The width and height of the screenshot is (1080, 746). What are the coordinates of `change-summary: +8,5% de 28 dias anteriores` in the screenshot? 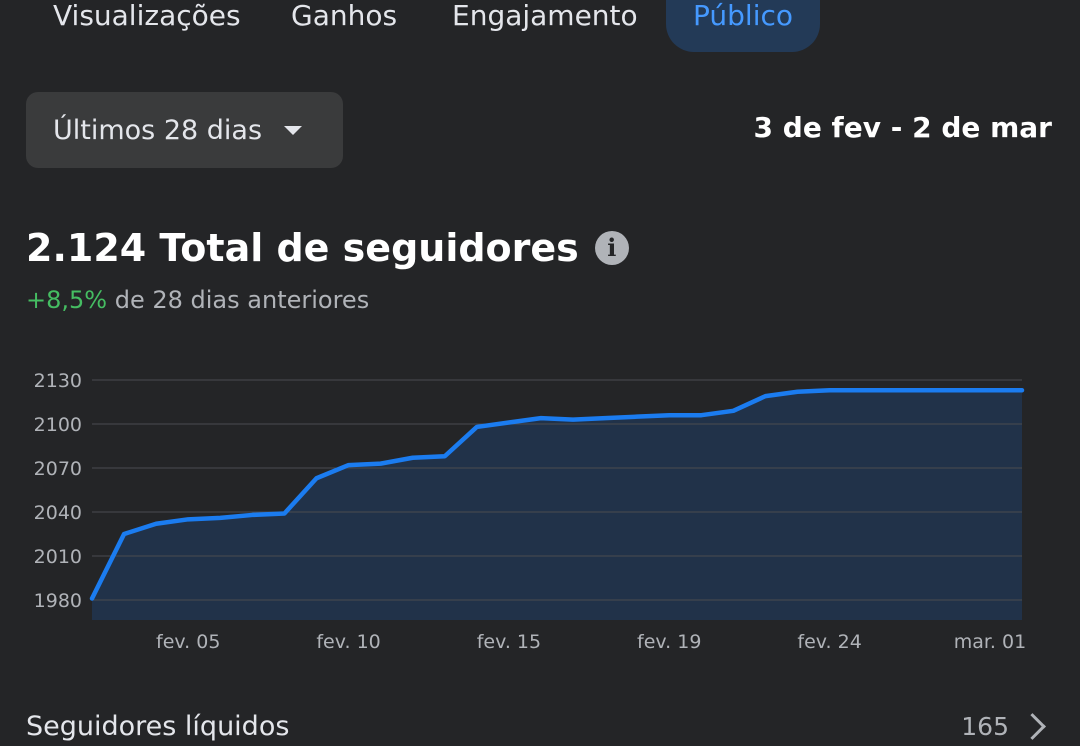 It's located at (197, 300).